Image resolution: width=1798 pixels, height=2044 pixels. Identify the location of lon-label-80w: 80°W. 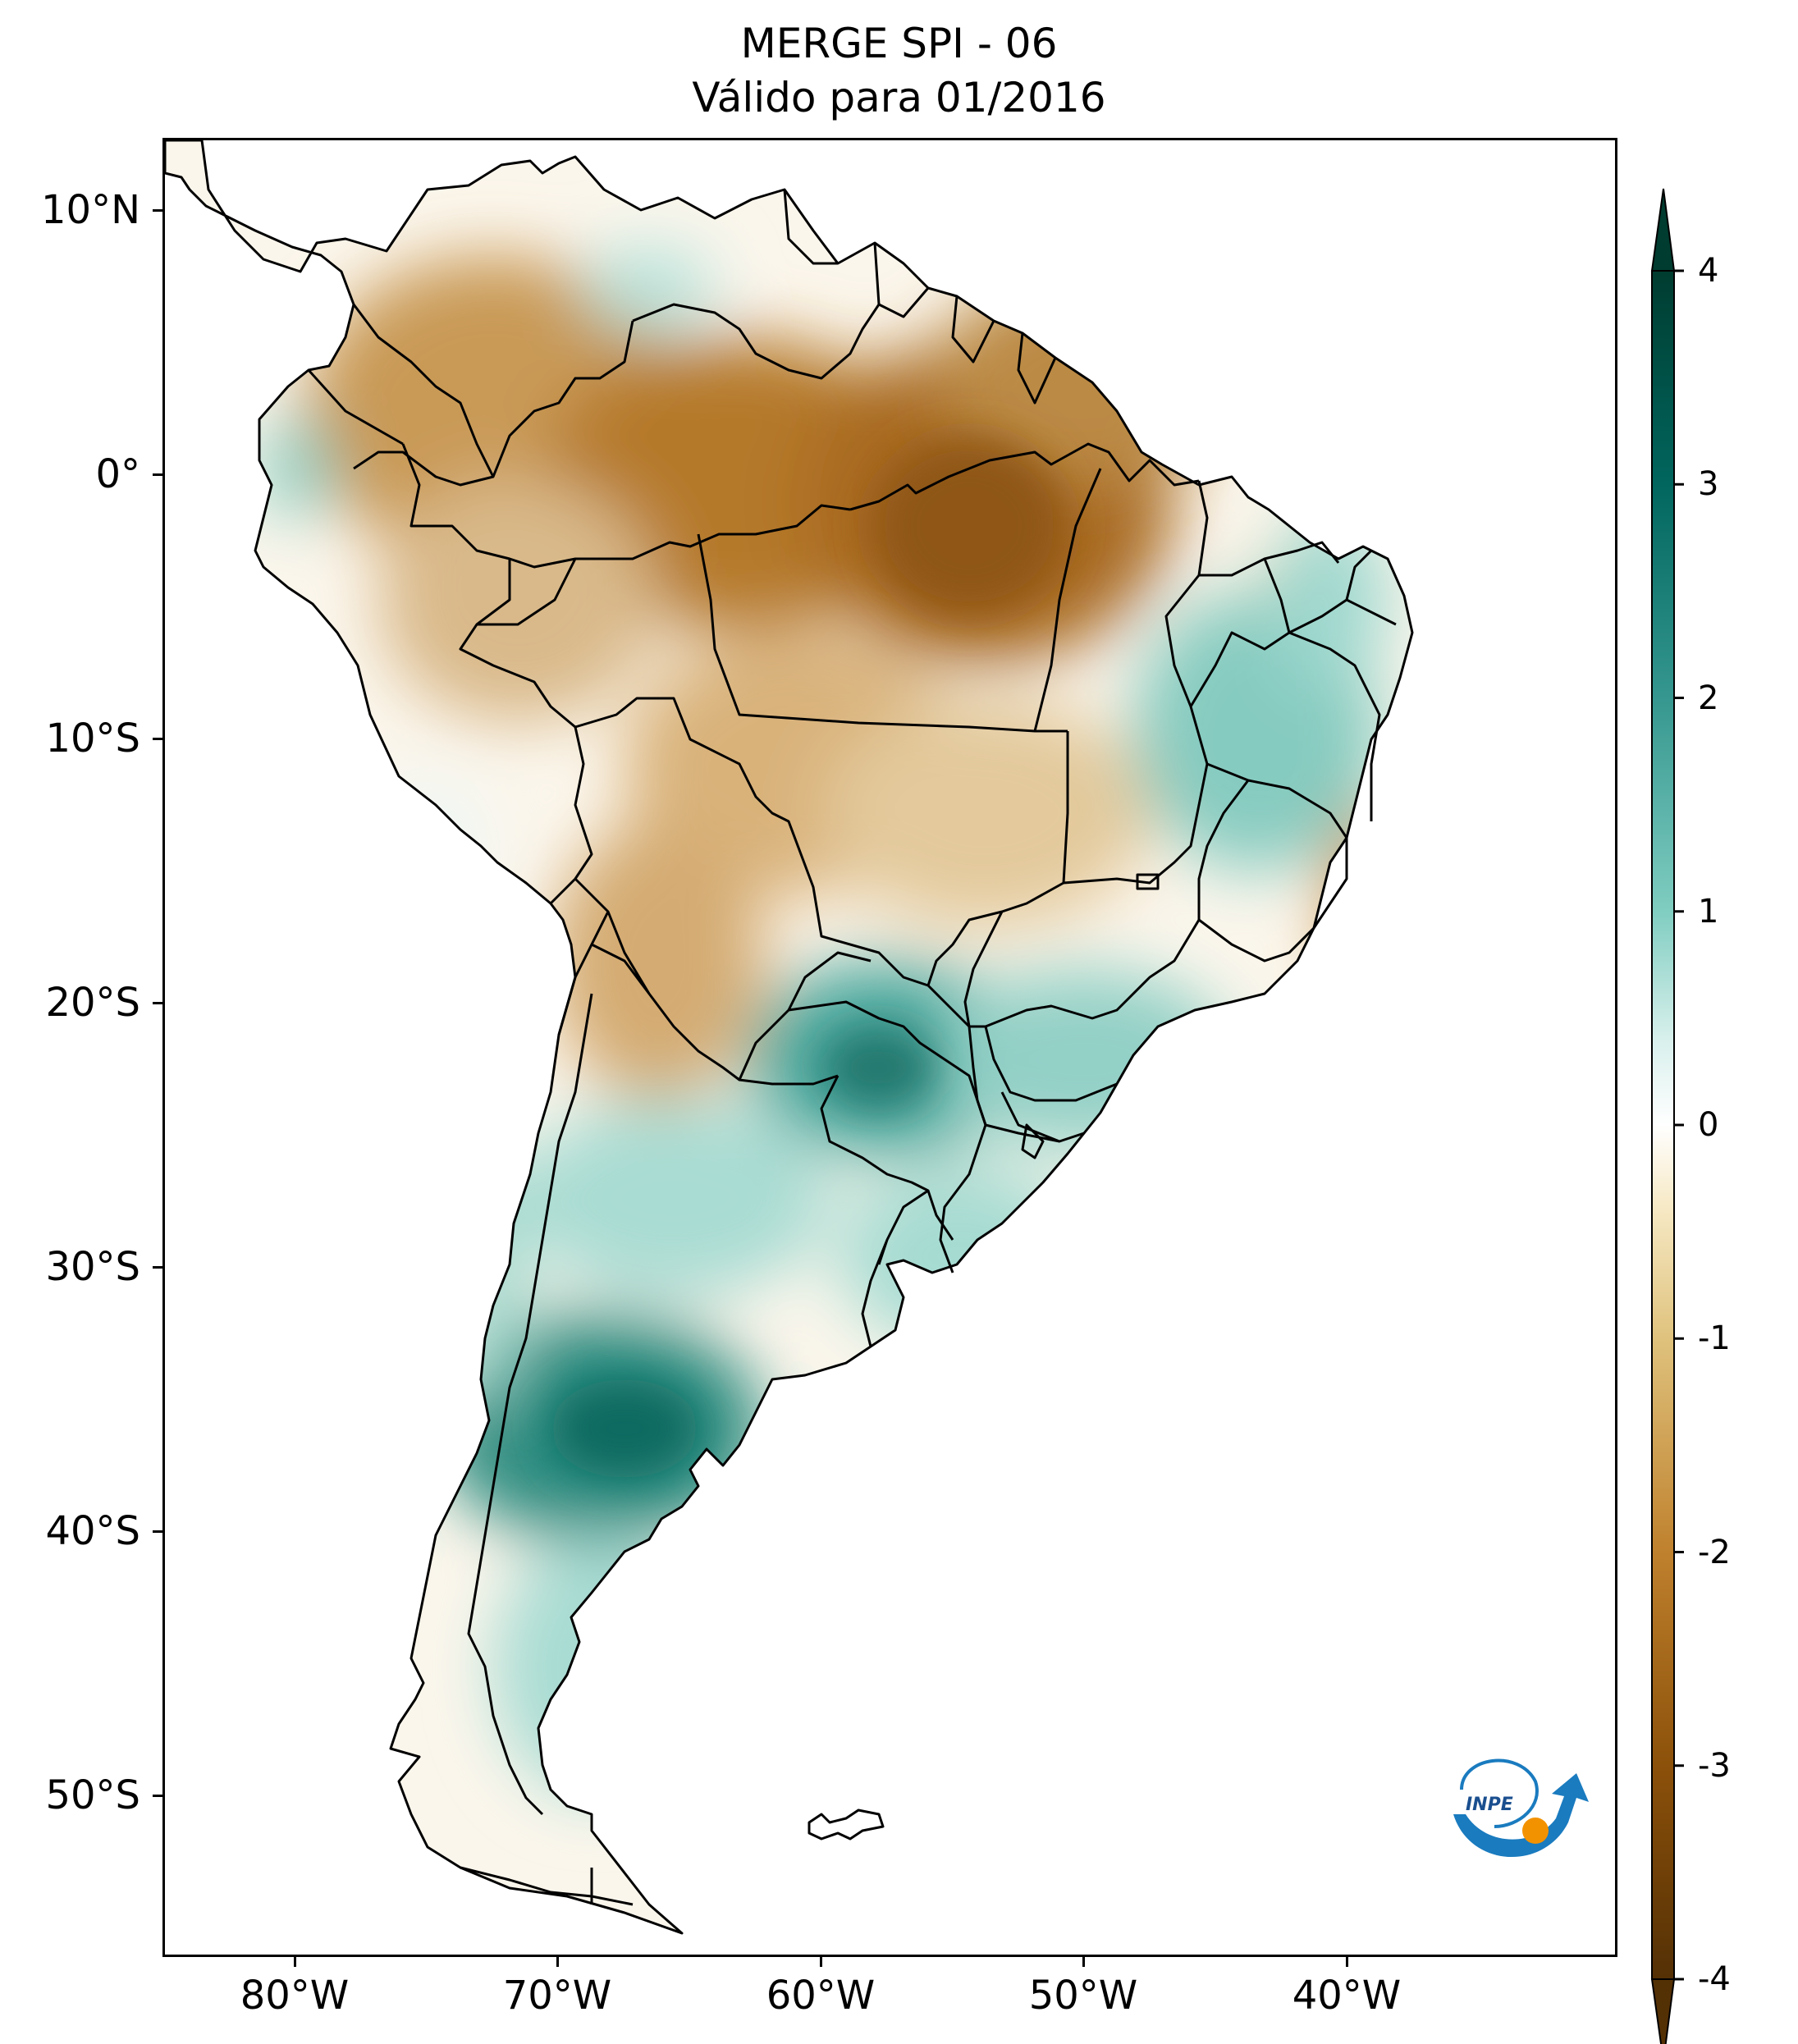
(295, 1996).